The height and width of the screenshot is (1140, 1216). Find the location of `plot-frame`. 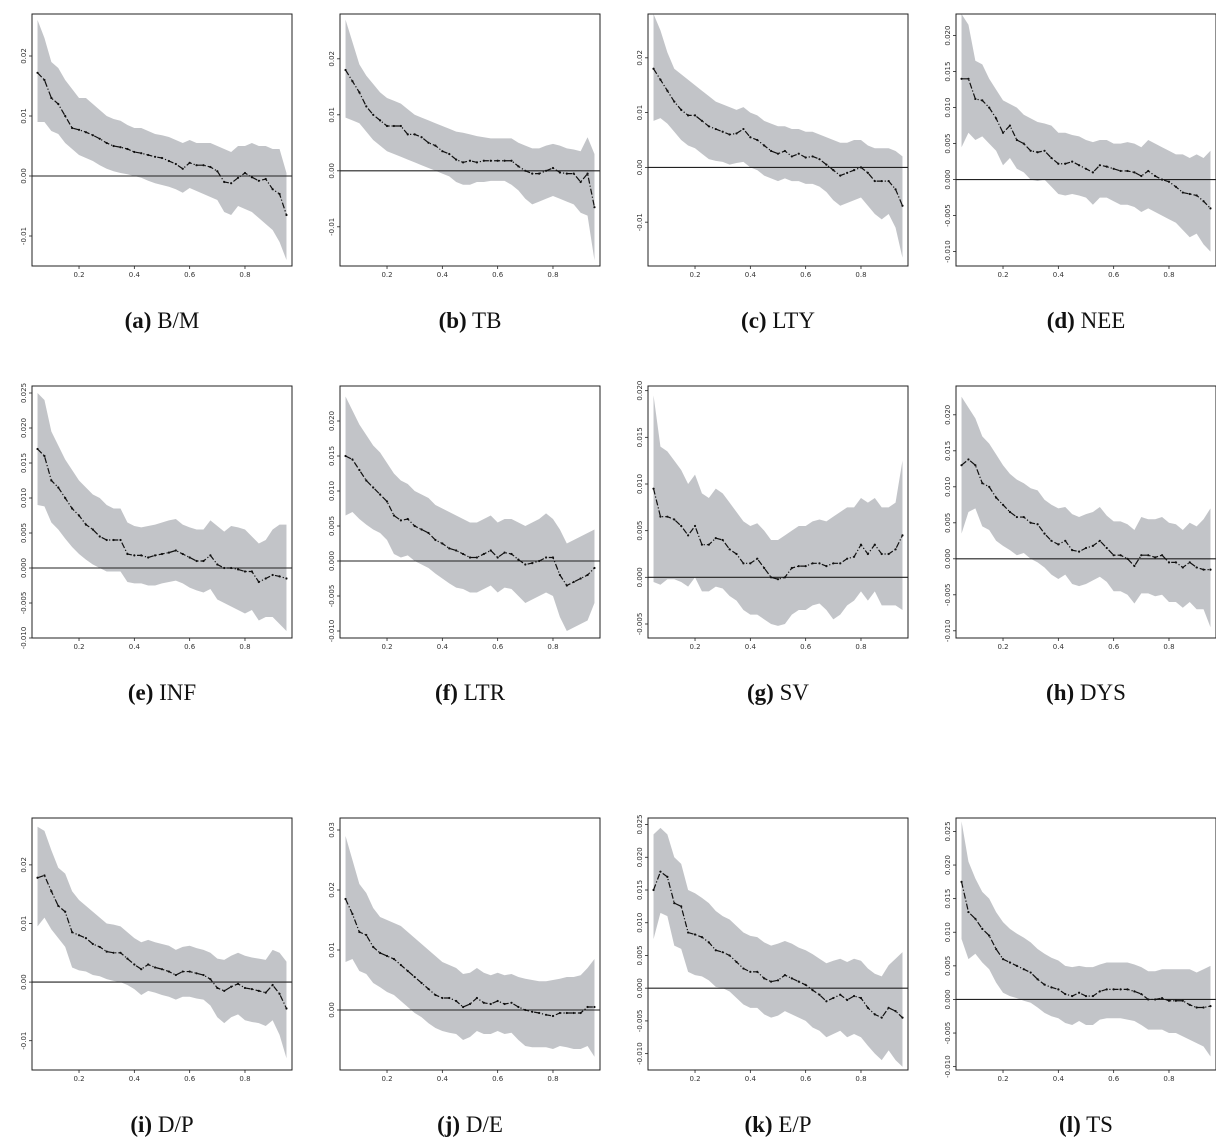

plot-frame is located at coordinates (162, 944).